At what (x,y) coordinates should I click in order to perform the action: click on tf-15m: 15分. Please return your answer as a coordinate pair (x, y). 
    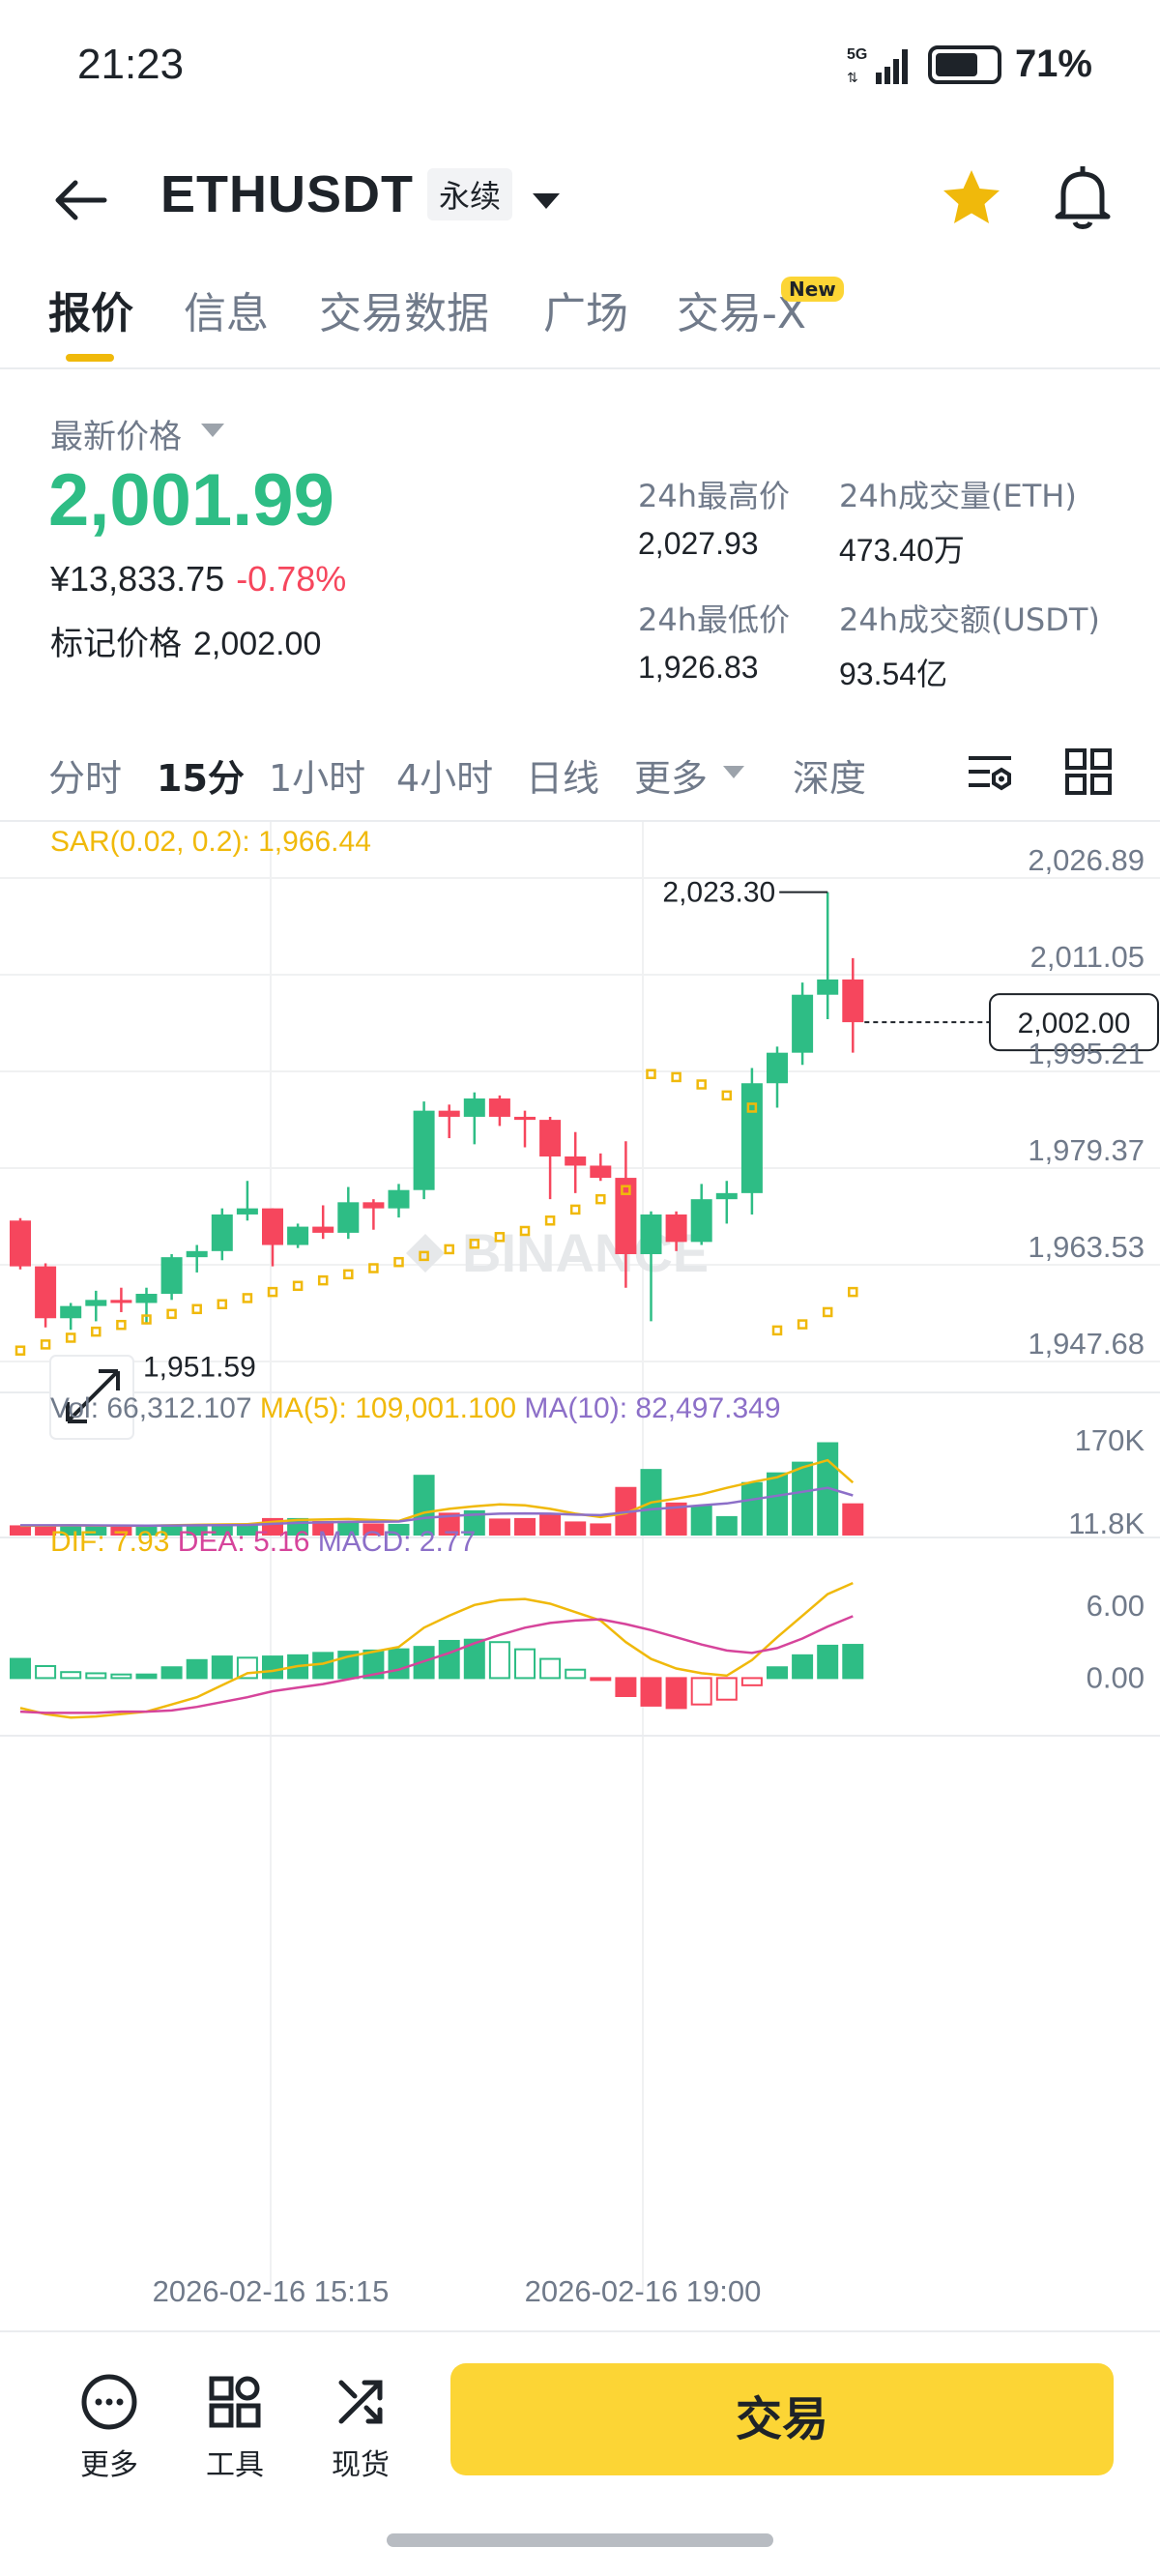
    Looking at the image, I should click on (201, 778).